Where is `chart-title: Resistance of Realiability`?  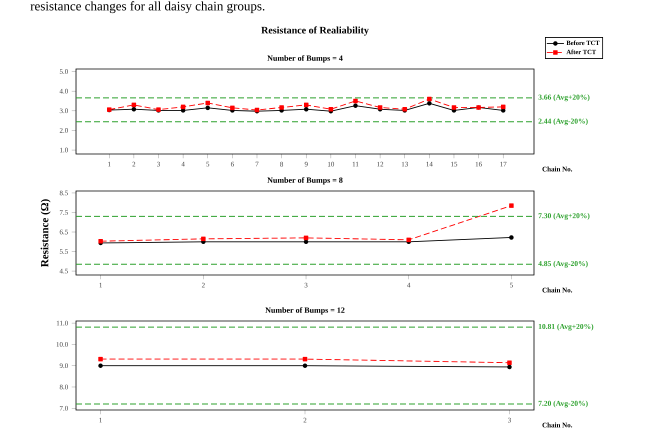 chart-title: Resistance of Realiability is located at coordinates (315, 31).